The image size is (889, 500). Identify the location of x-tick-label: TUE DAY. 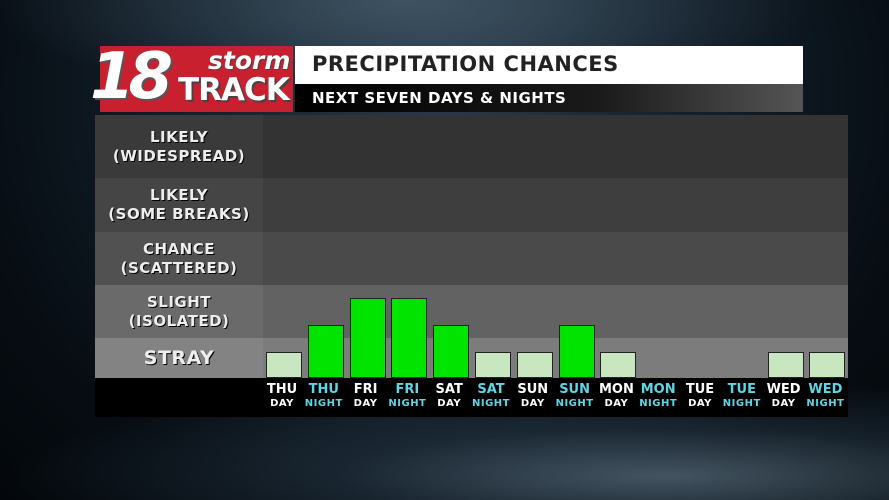
(700, 396).